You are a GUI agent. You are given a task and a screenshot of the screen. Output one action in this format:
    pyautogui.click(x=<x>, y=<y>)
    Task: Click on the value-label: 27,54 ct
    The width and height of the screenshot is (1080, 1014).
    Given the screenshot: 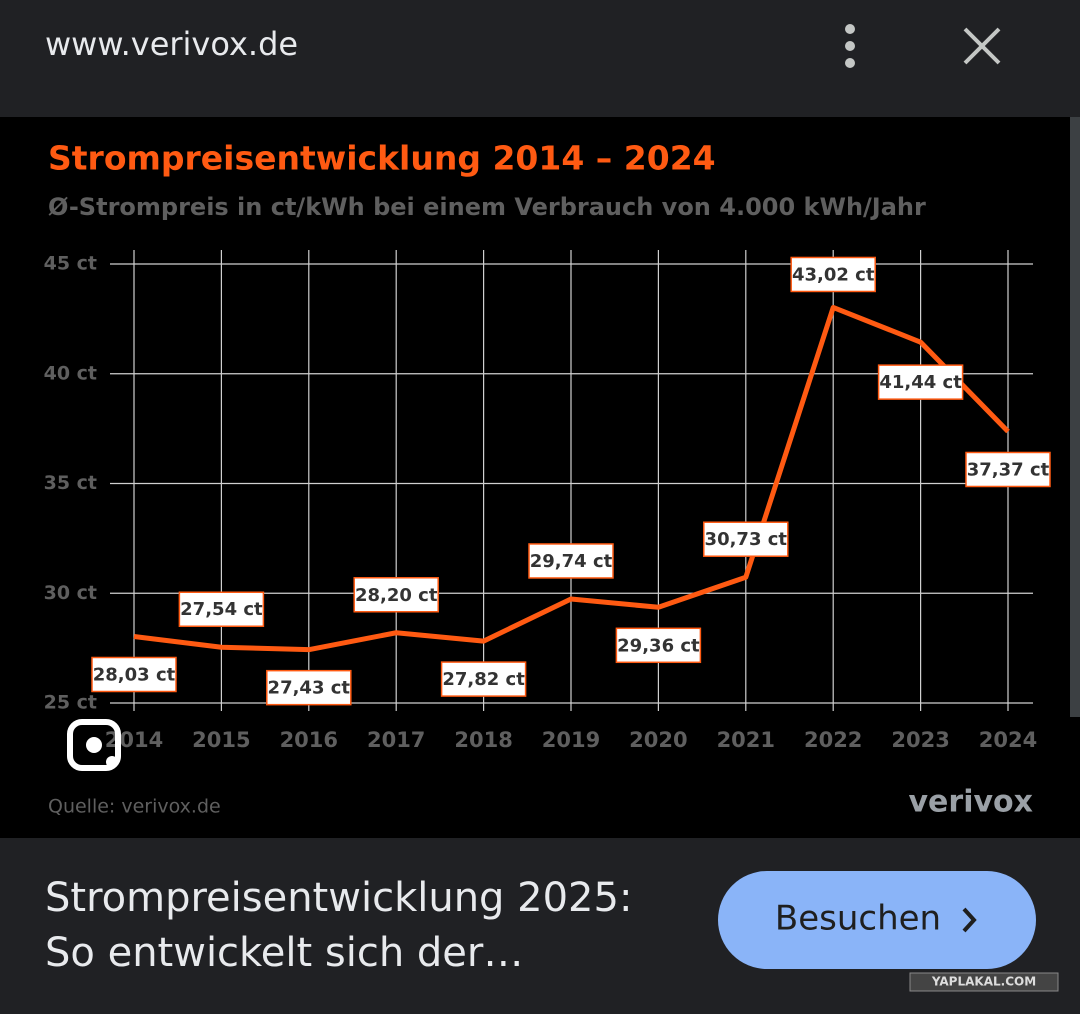 What is the action you would take?
    pyautogui.click(x=221, y=609)
    